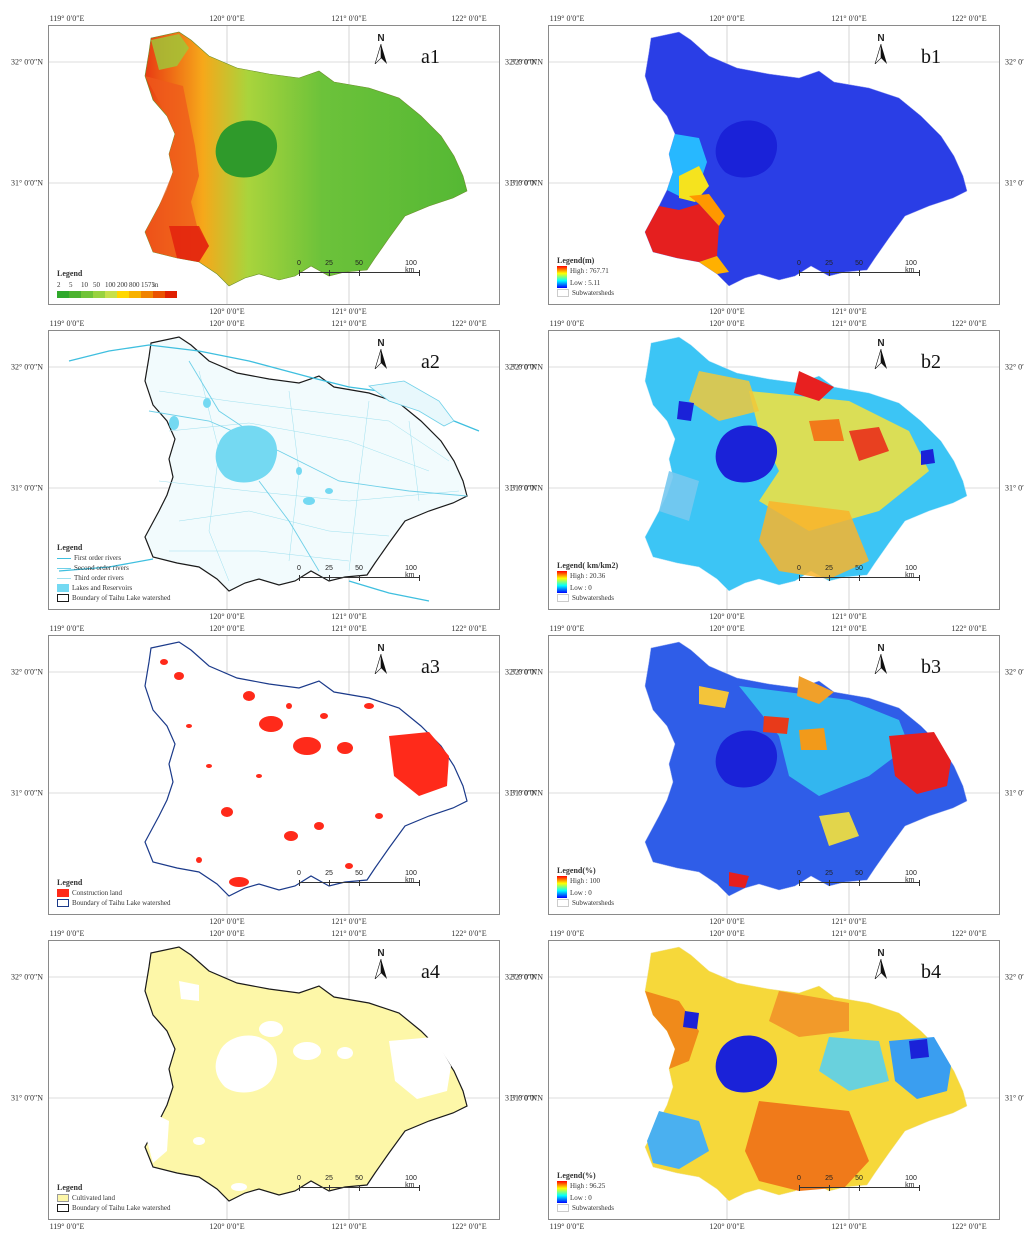 The image size is (1024, 1240). I want to click on cultivated-ratio-map, so click(774, 1080).